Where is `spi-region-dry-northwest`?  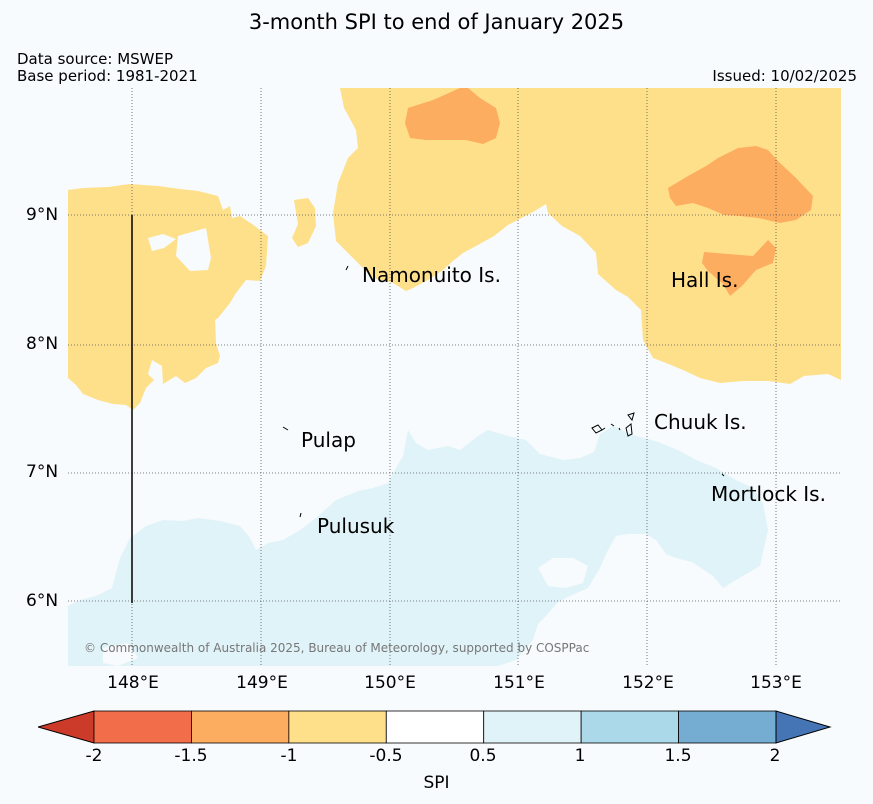 spi-region-dry-northwest is located at coordinates (168, 297).